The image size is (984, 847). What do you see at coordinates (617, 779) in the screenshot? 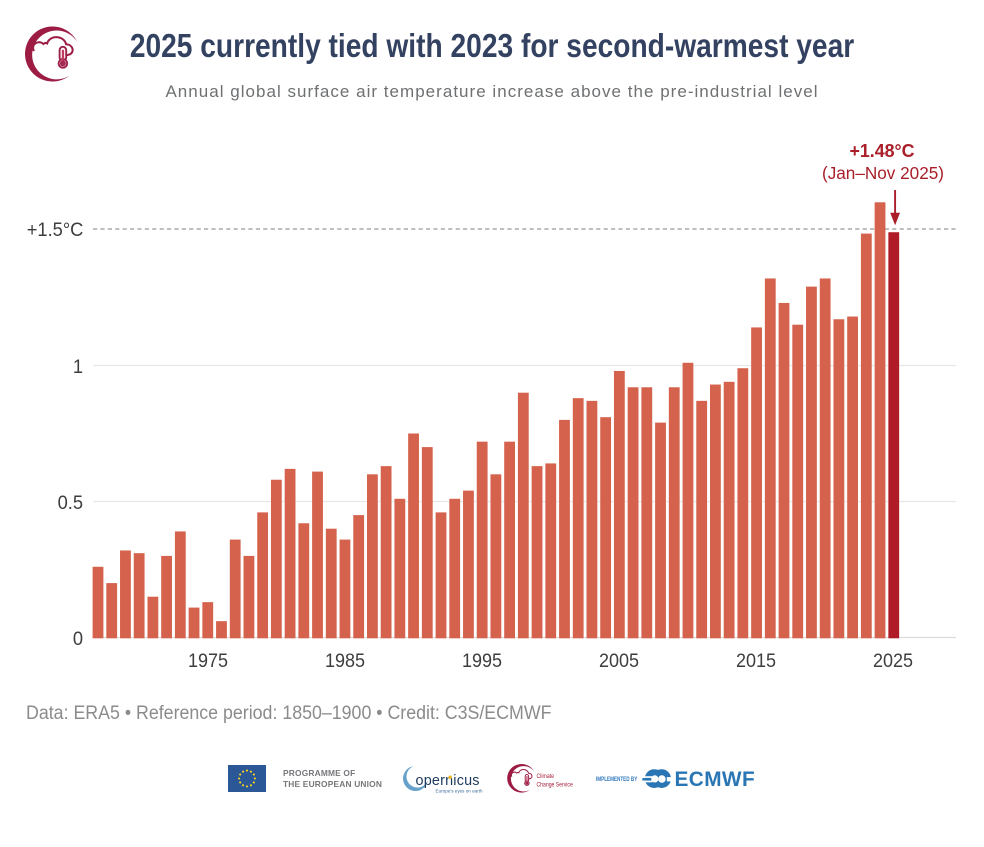
I see `svg-text: IMPLEMENTED BY` at bounding box center [617, 779].